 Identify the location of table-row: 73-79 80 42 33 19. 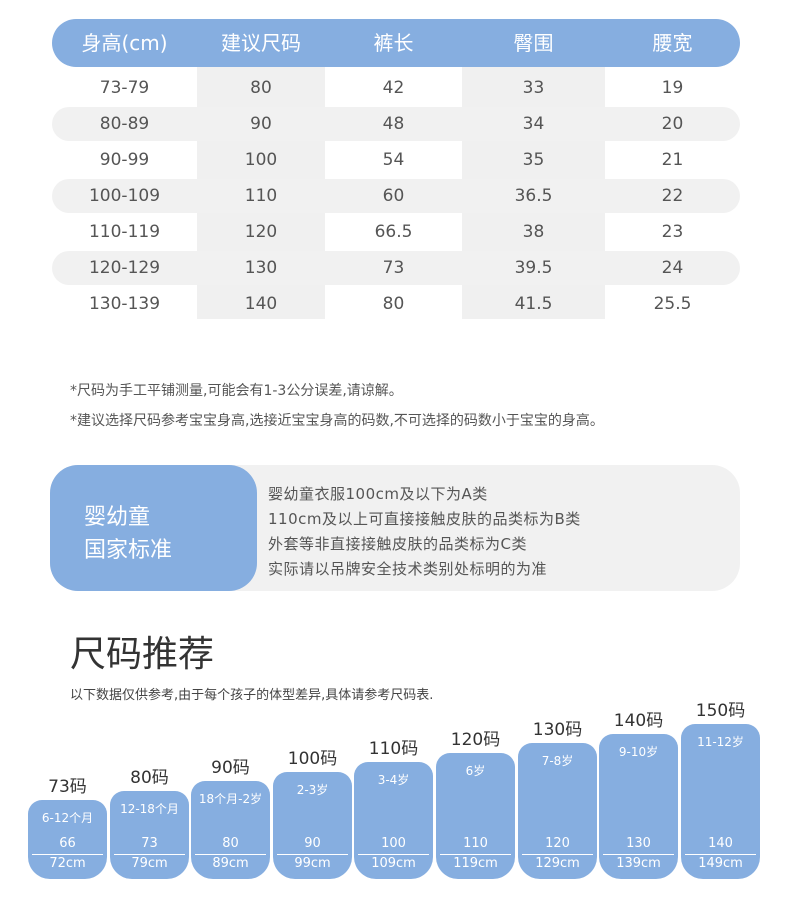
(396, 88).